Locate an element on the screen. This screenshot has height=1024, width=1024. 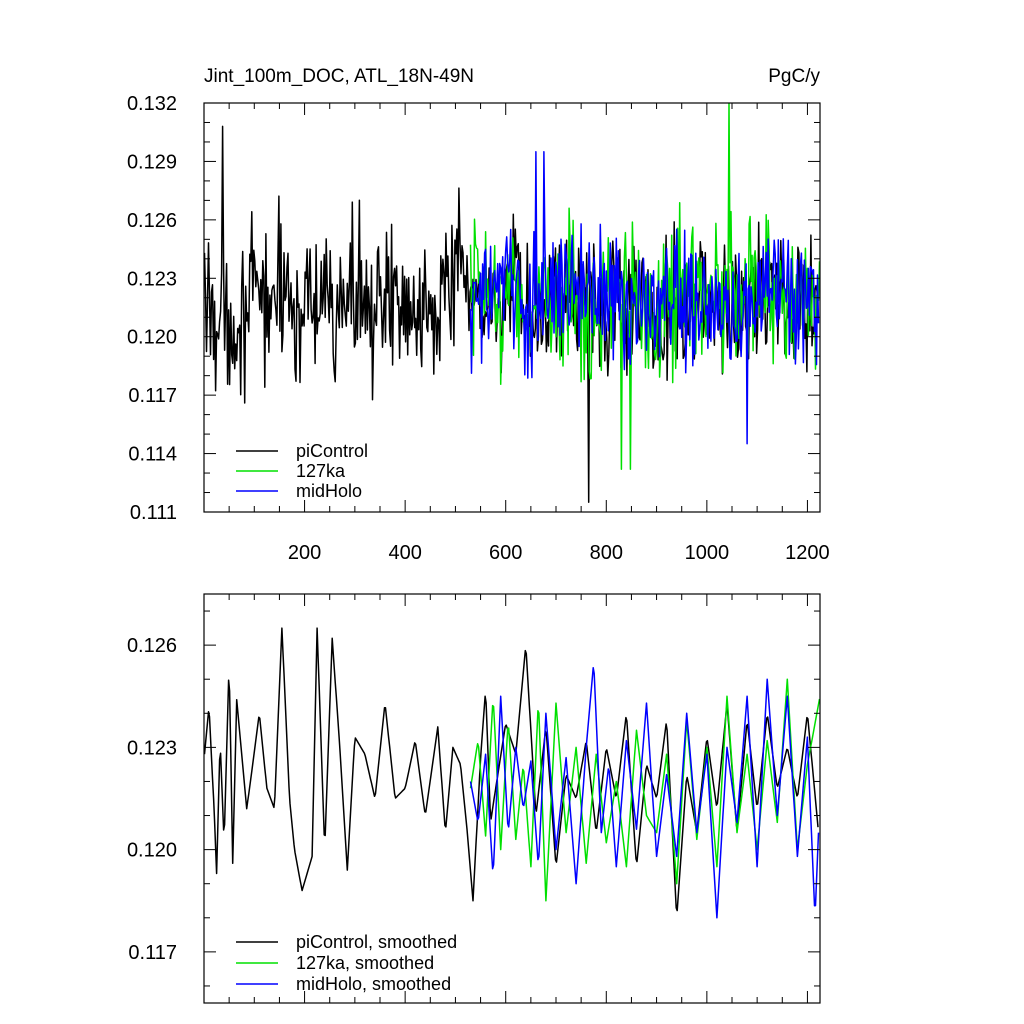
y-tick-label: 0.111 is located at coordinates (153, 513).